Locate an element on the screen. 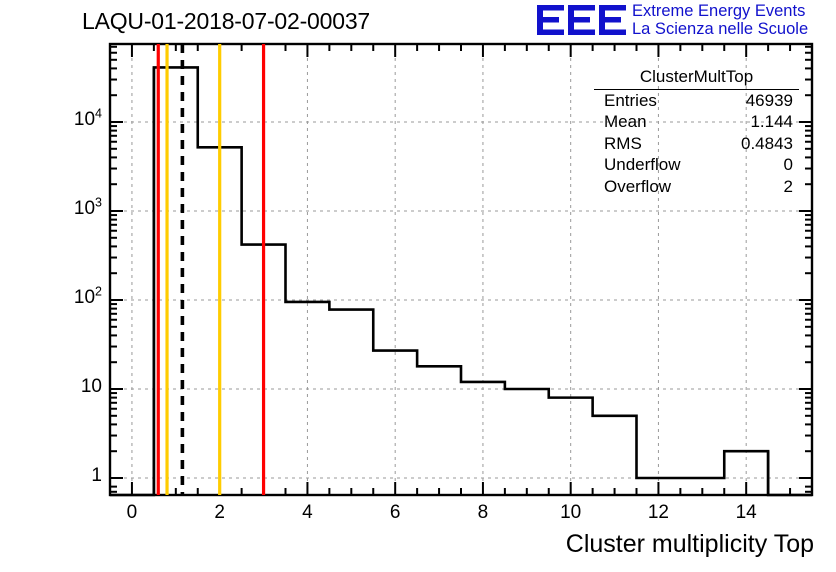  stats-row-value: 0.4843 is located at coordinates (767, 143).